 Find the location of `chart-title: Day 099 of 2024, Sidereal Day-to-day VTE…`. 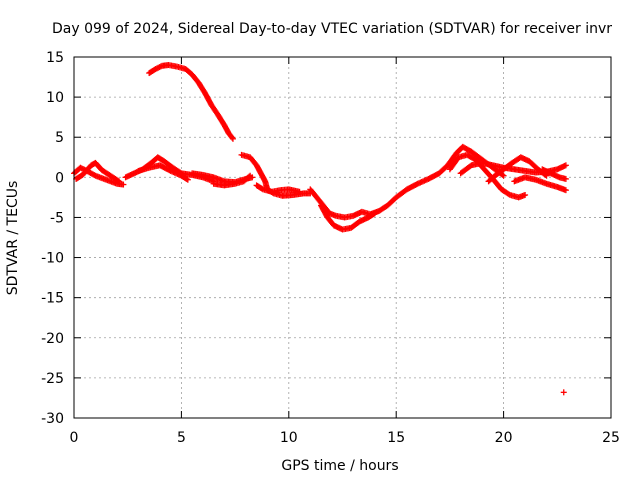

chart-title: Day 099 of 2024, Sidereal Day-to-day VTE… is located at coordinates (332, 29).